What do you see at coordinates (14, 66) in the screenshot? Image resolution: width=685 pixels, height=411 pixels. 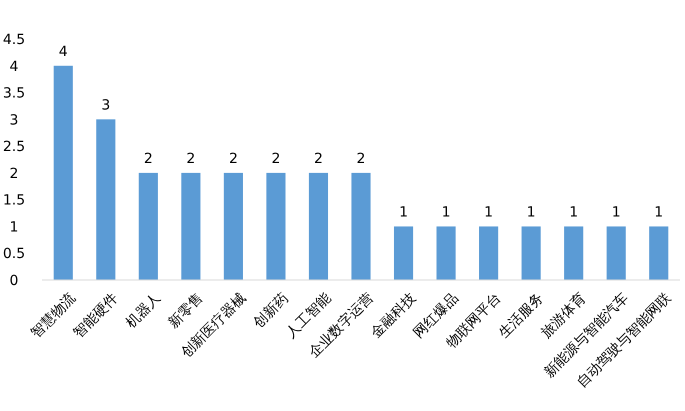 I see `y-tick-label: 4` at bounding box center [14, 66].